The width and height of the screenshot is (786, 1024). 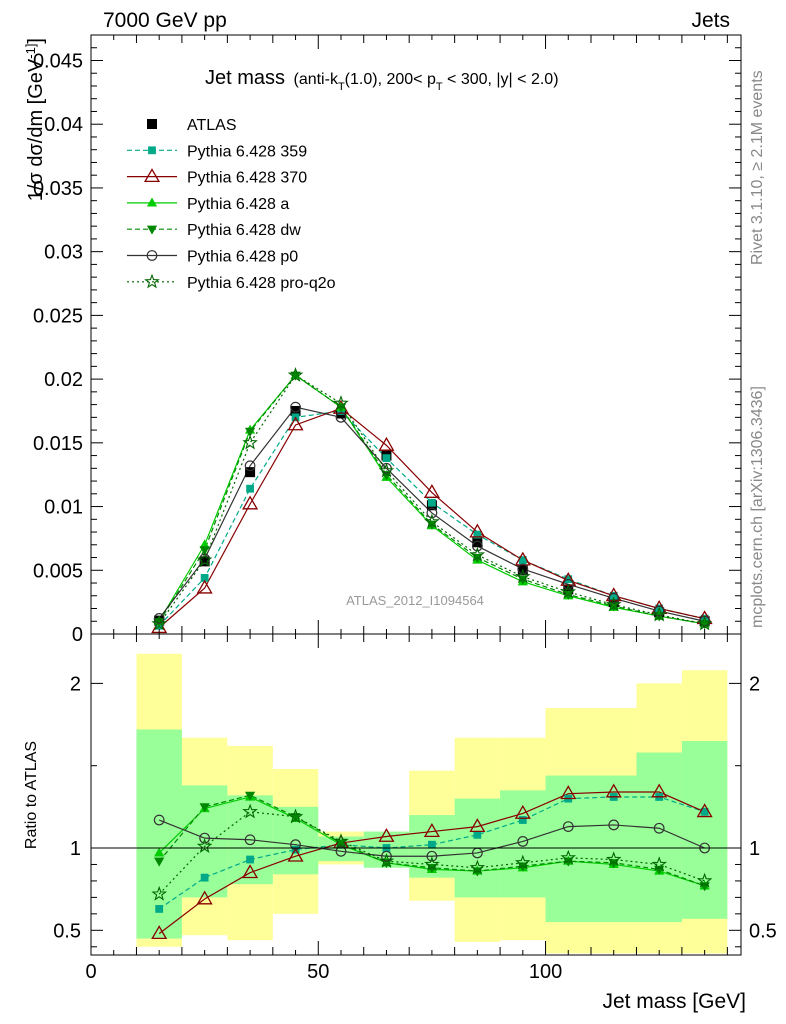 What do you see at coordinates (214, 230) in the screenshot?
I see `legend-entry: Pythia 6.428 dw` at bounding box center [214, 230].